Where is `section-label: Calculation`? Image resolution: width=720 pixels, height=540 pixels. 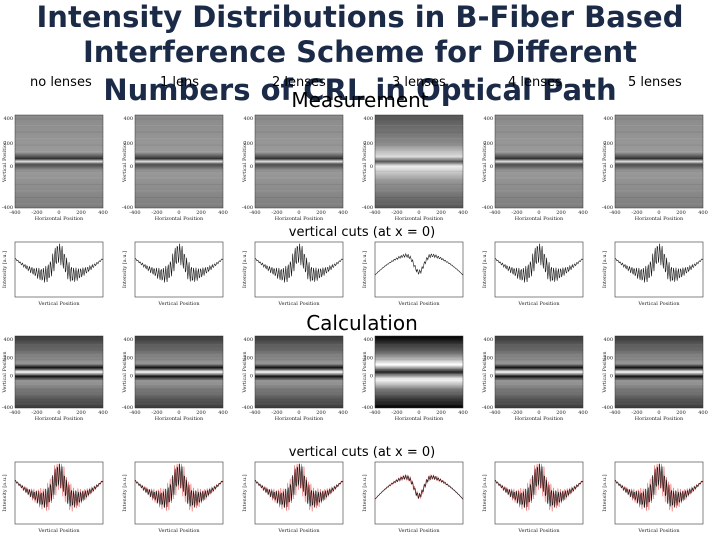
section-label: Calculation is located at coordinates (362, 323).